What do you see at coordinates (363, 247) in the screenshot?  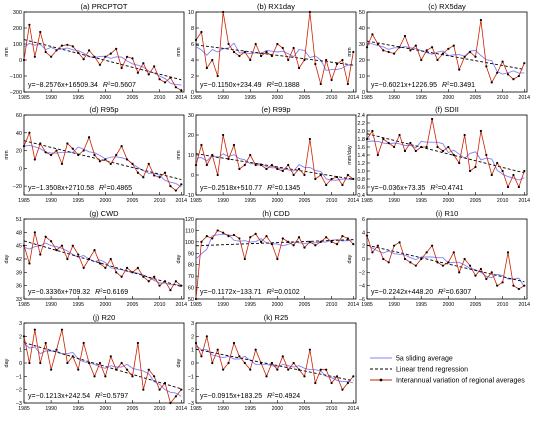 I see `y-tick-label: 2` at bounding box center [363, 247].